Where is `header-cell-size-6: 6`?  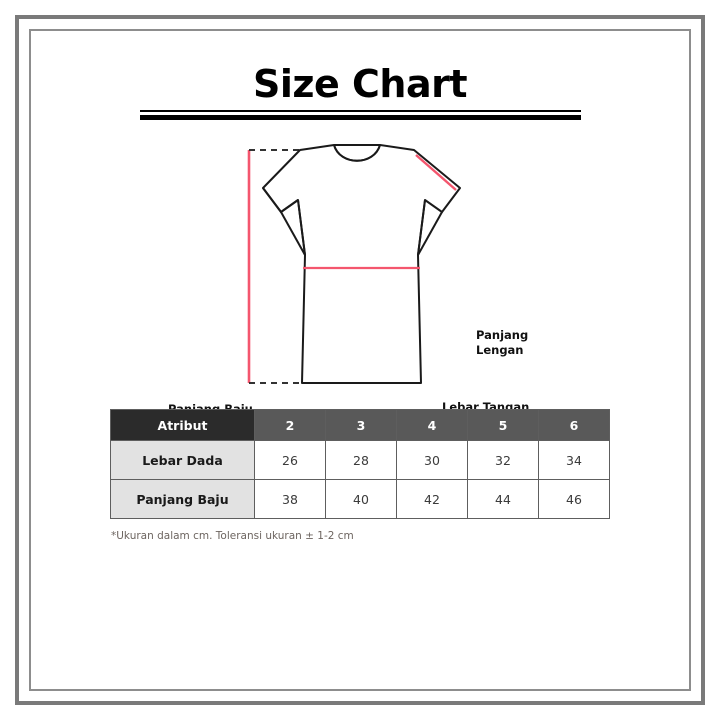 header-cell-size-6: 6 is located at coordinates (574, 425).